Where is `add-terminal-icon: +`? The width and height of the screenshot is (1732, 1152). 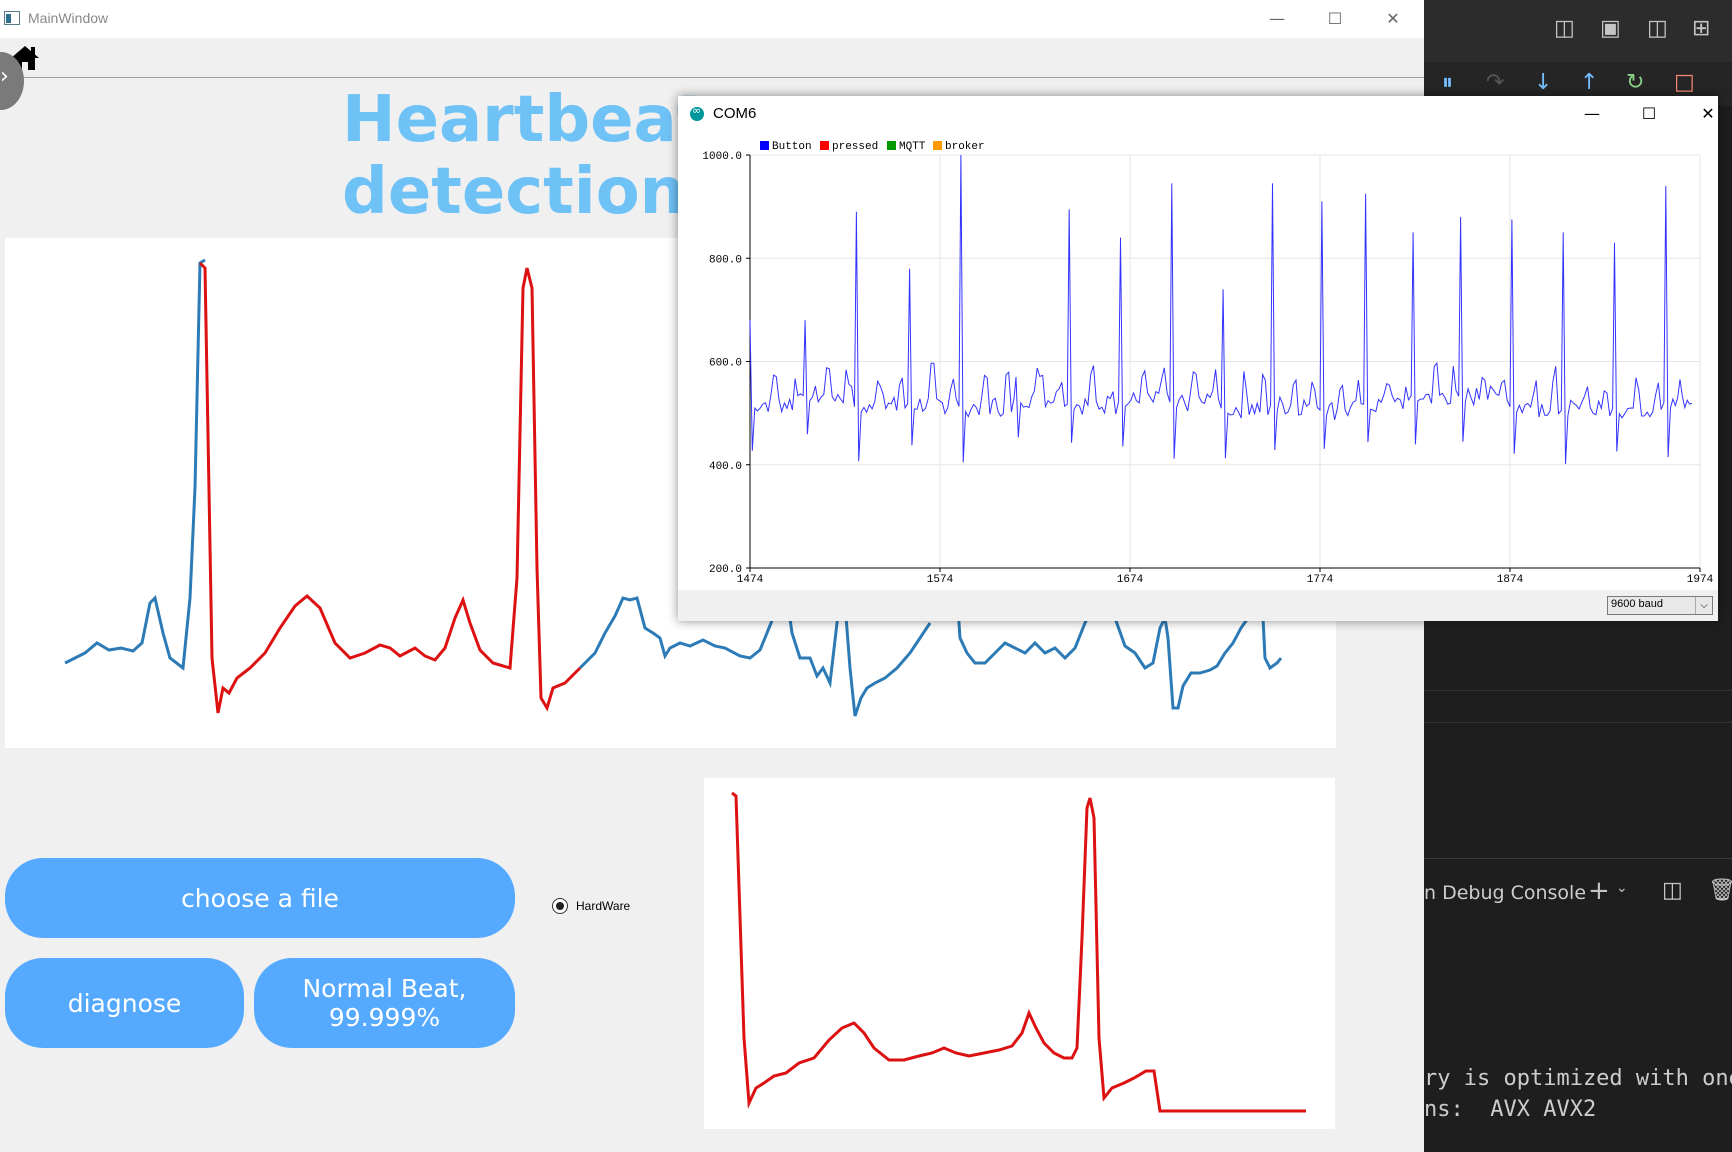
add-terminal-icon: + is located at coordinates (1599, 891).